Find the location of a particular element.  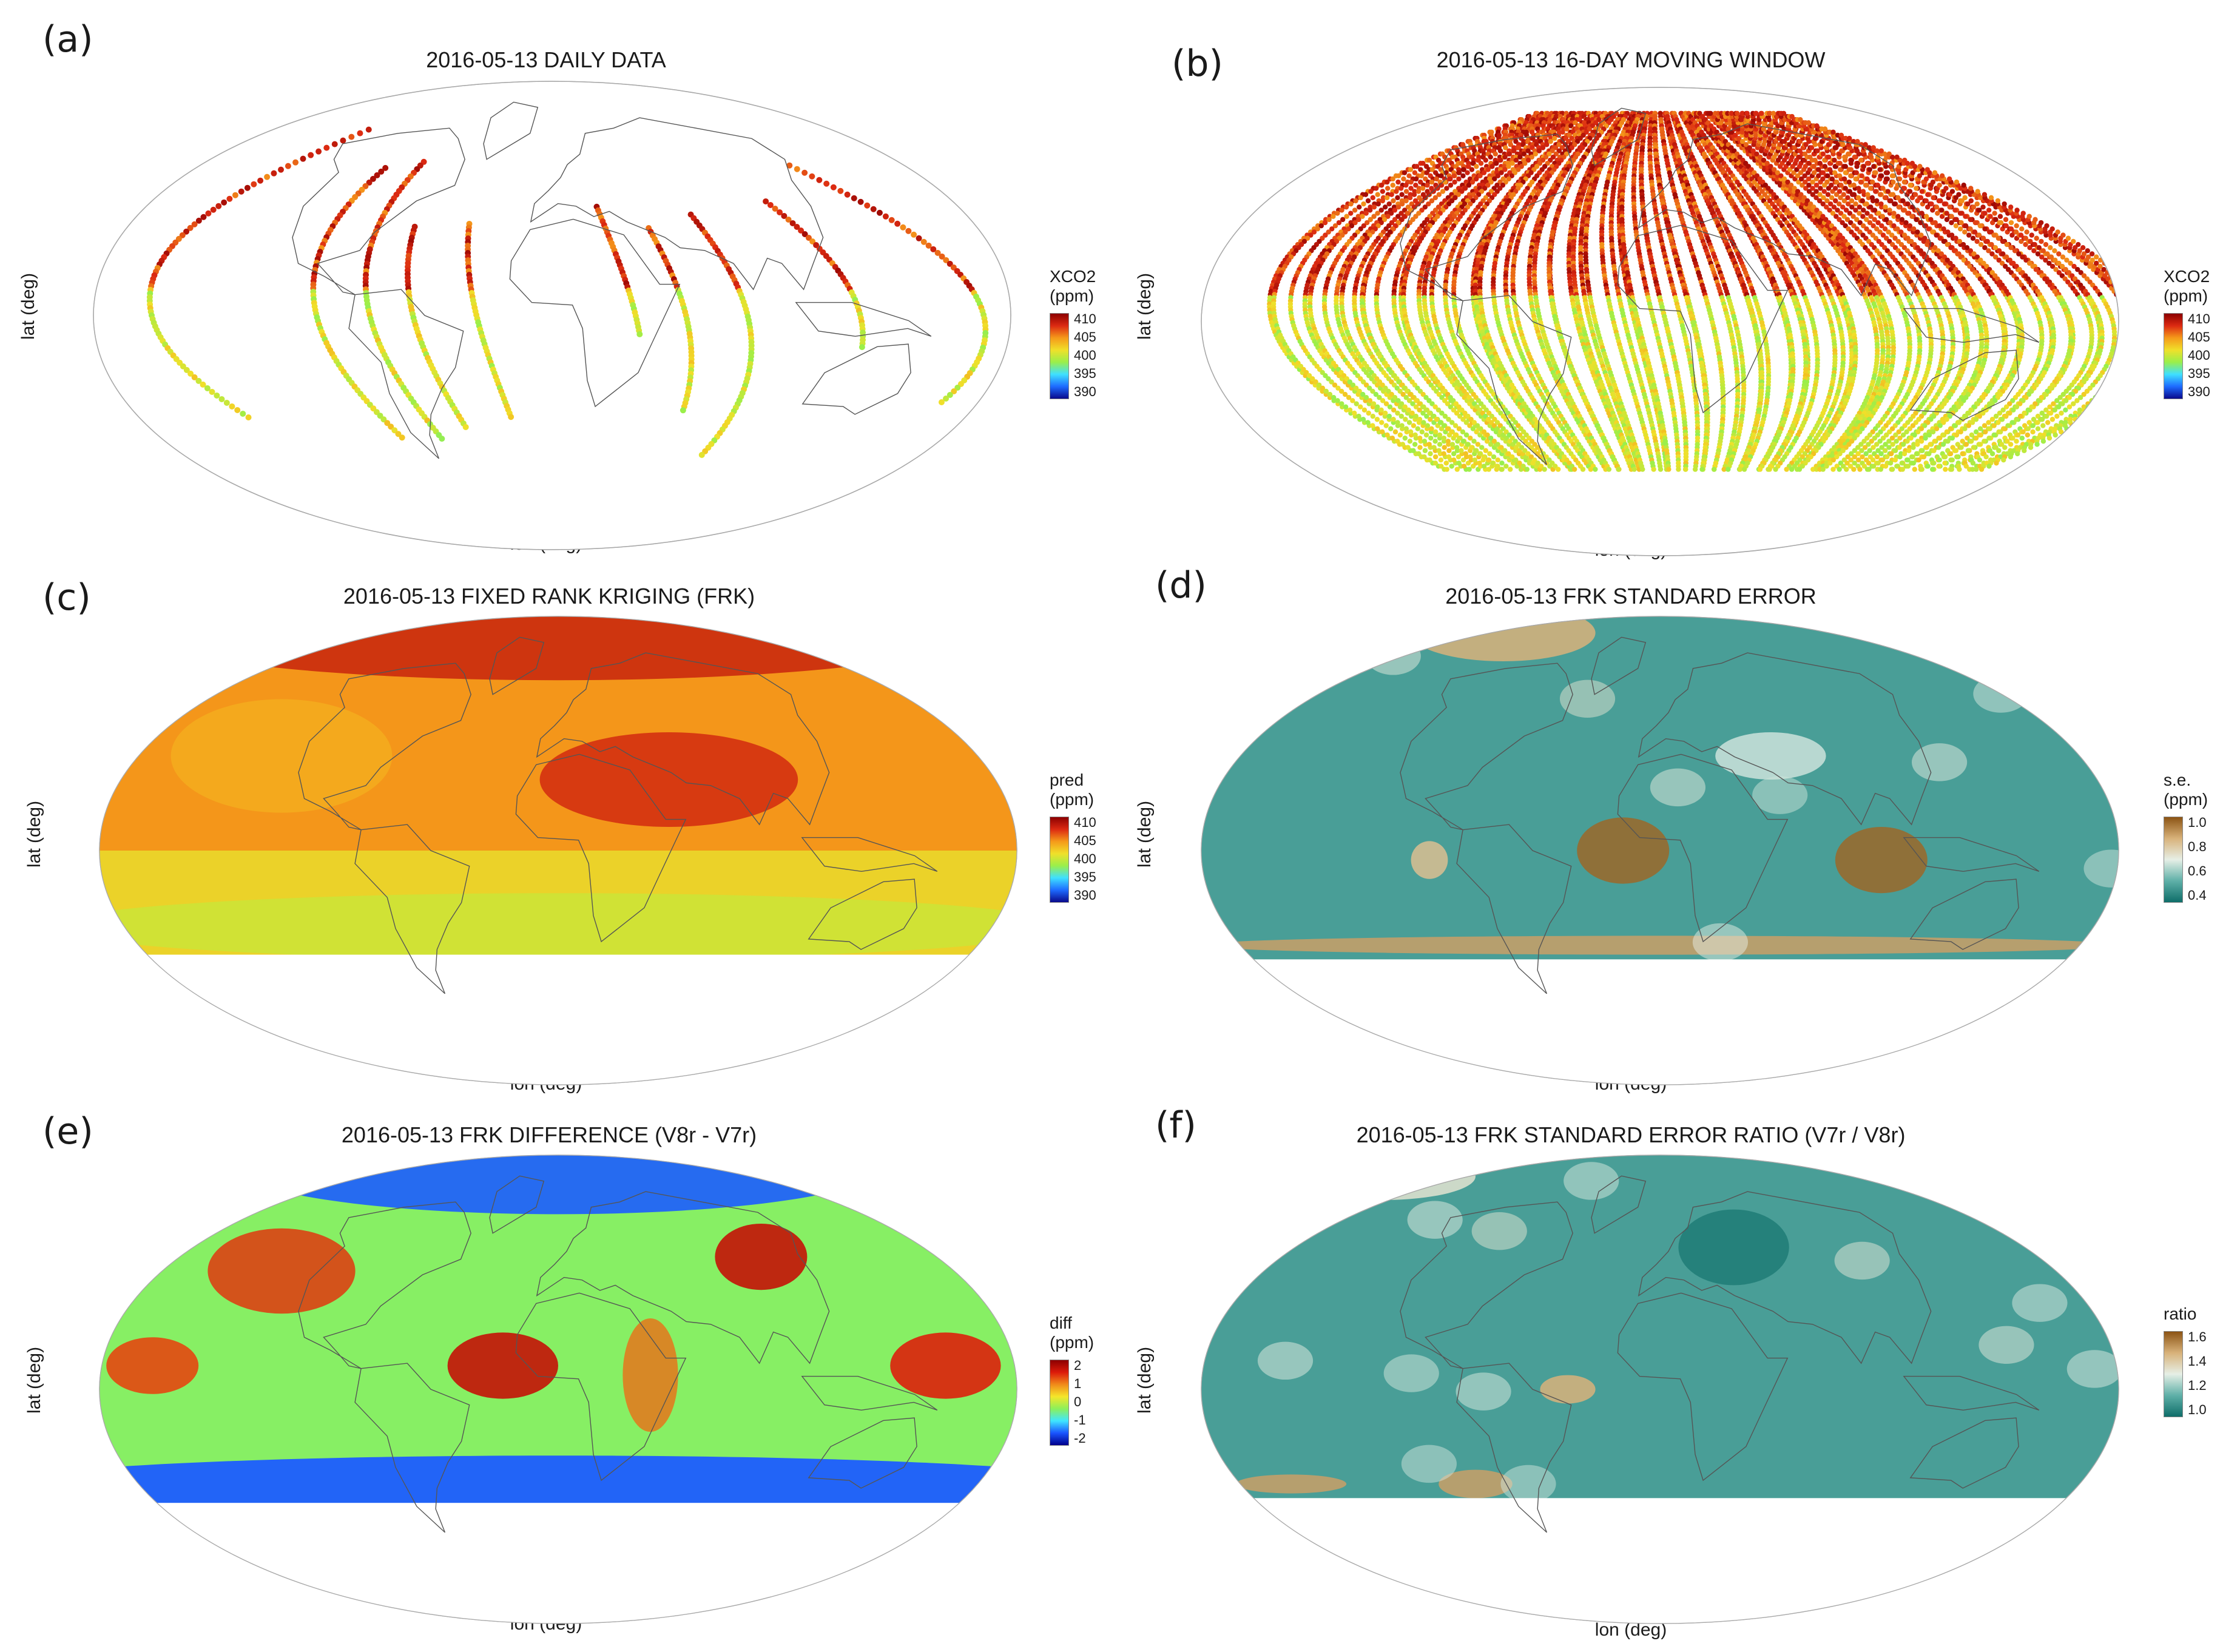

coastlines is located at coordinates (612, 280).